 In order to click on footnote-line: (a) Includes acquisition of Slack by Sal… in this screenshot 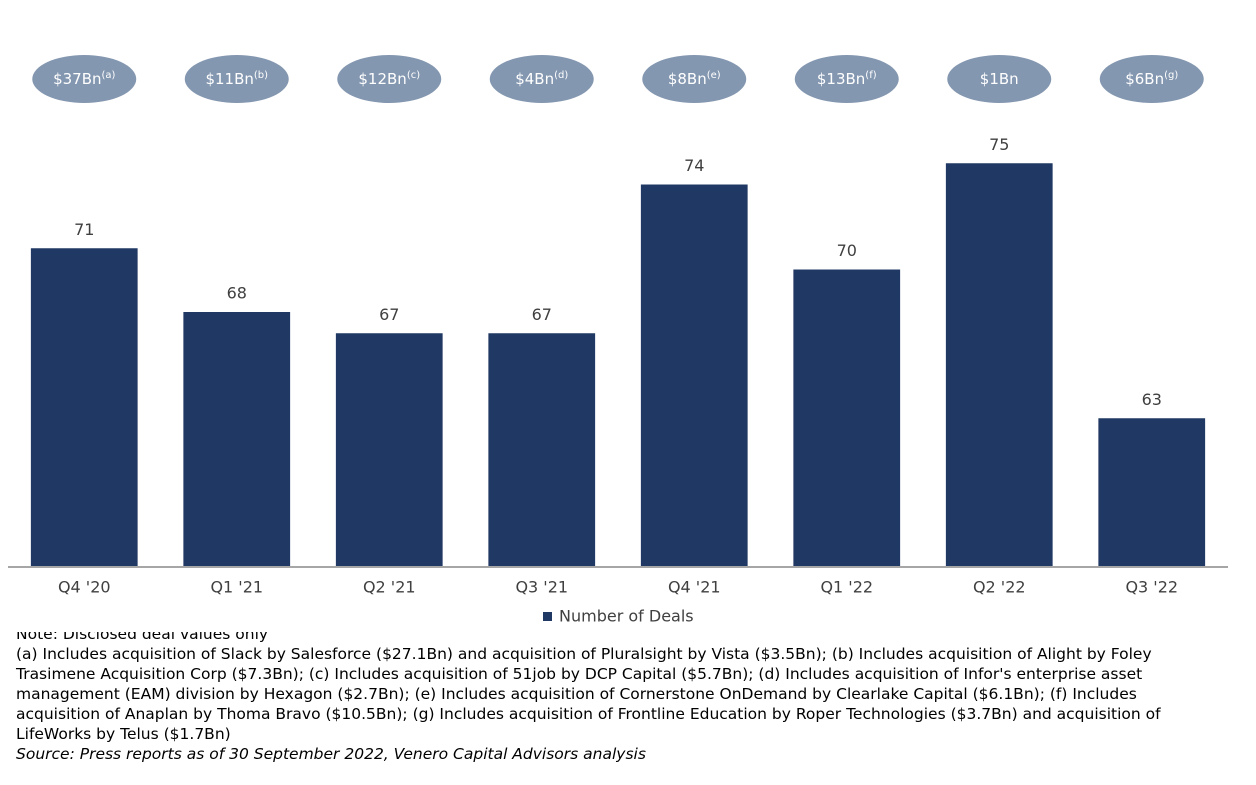, I will do `click(584, 654)`.